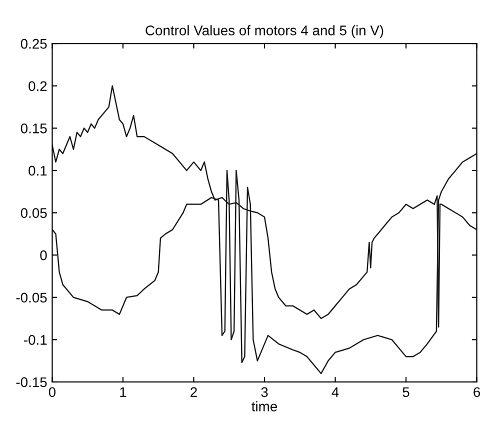  I want to click on x-tick-label: 1, so click(123, 392).